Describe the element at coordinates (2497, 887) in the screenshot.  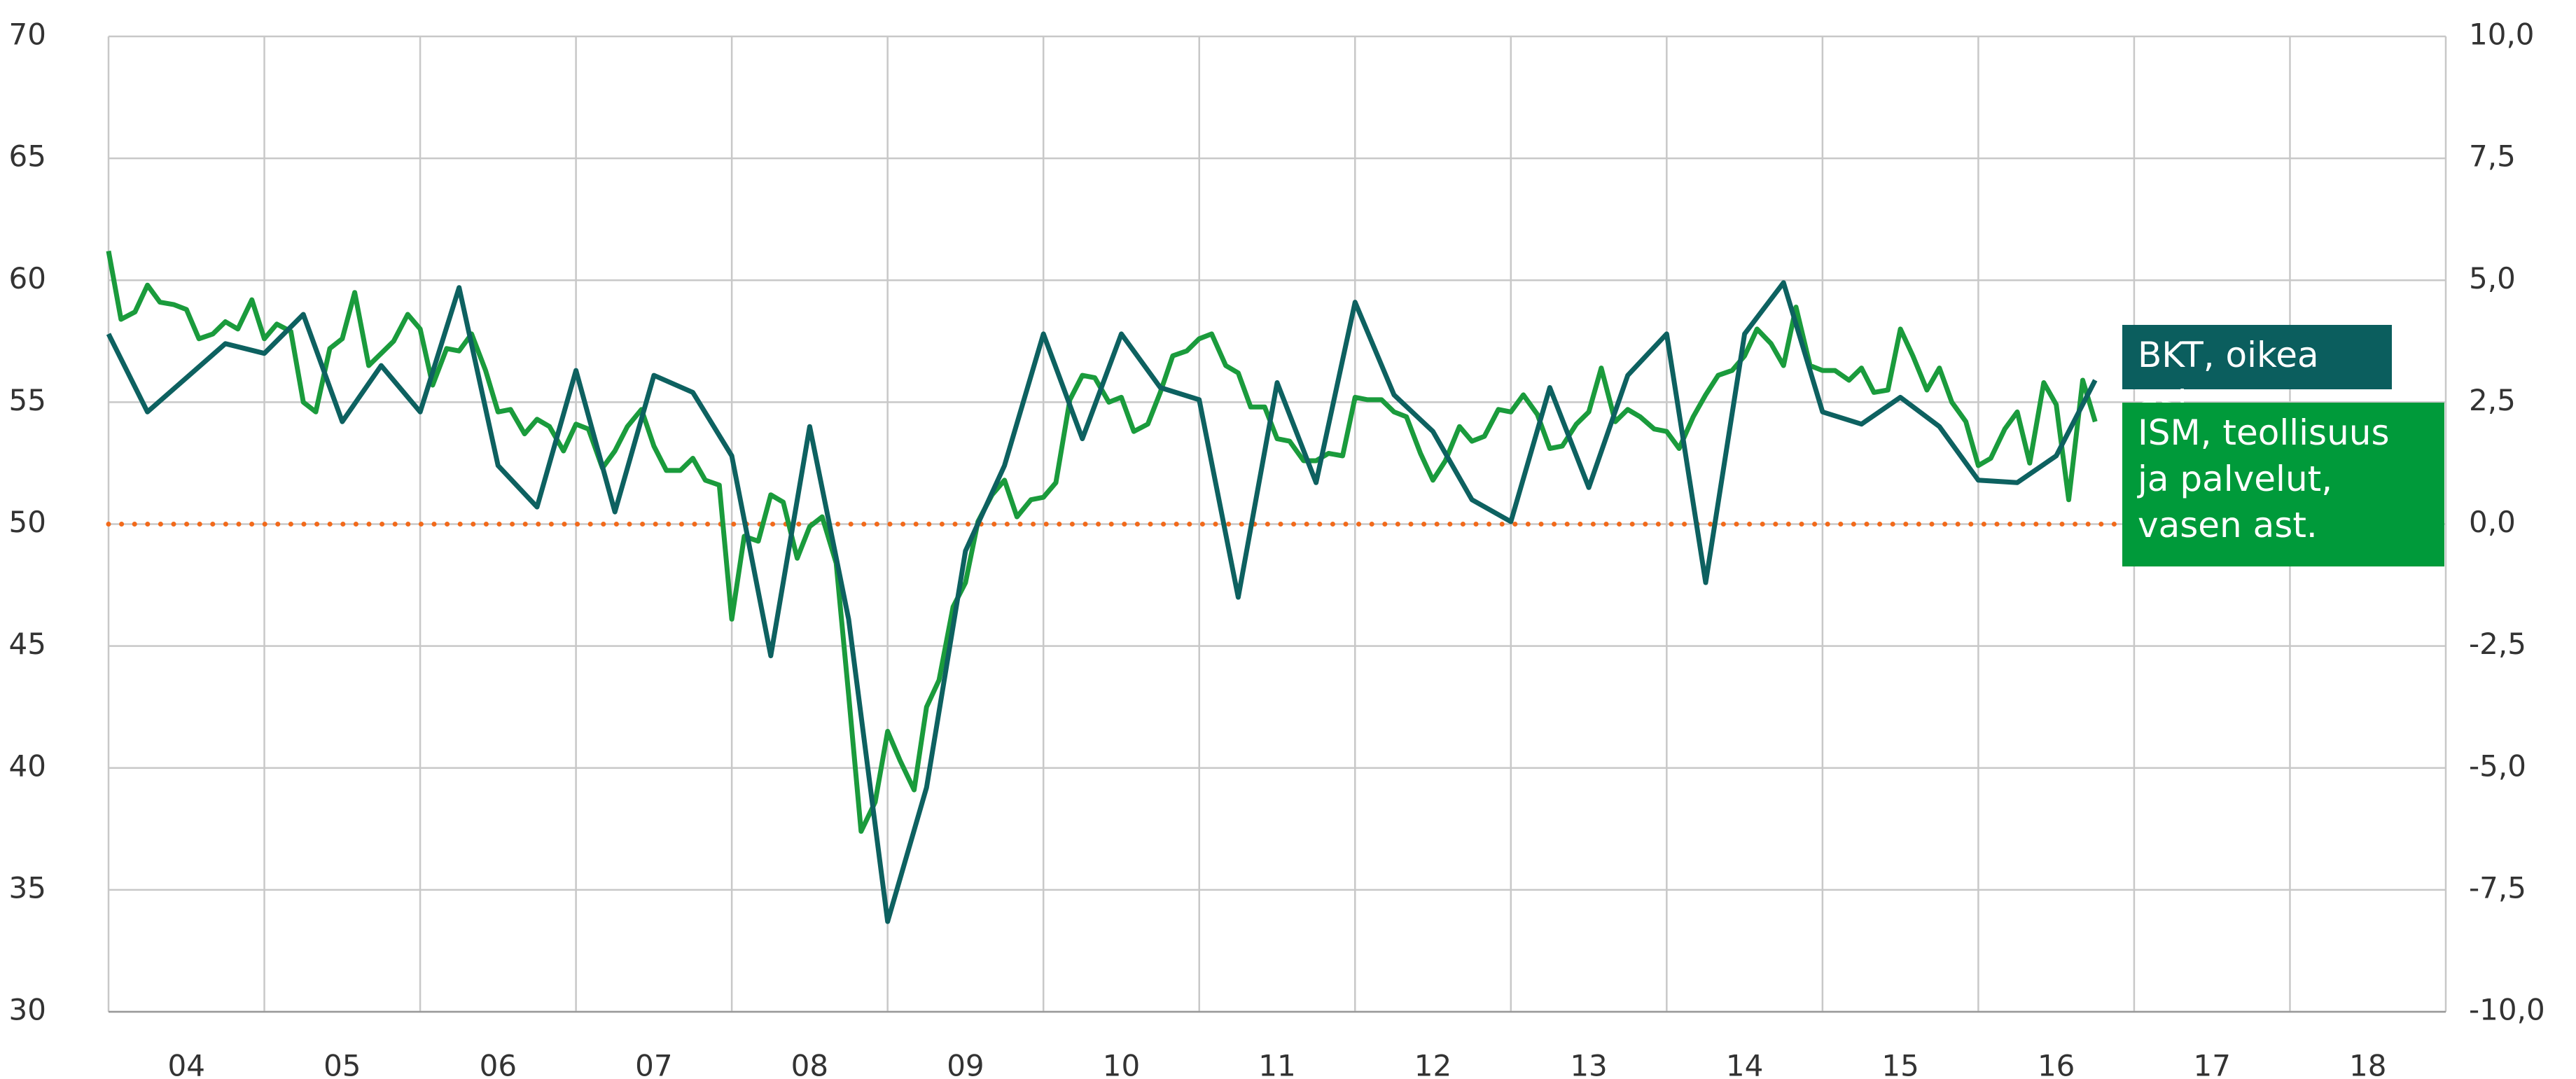
I see `y2-tick-label: -7,5` at that location.